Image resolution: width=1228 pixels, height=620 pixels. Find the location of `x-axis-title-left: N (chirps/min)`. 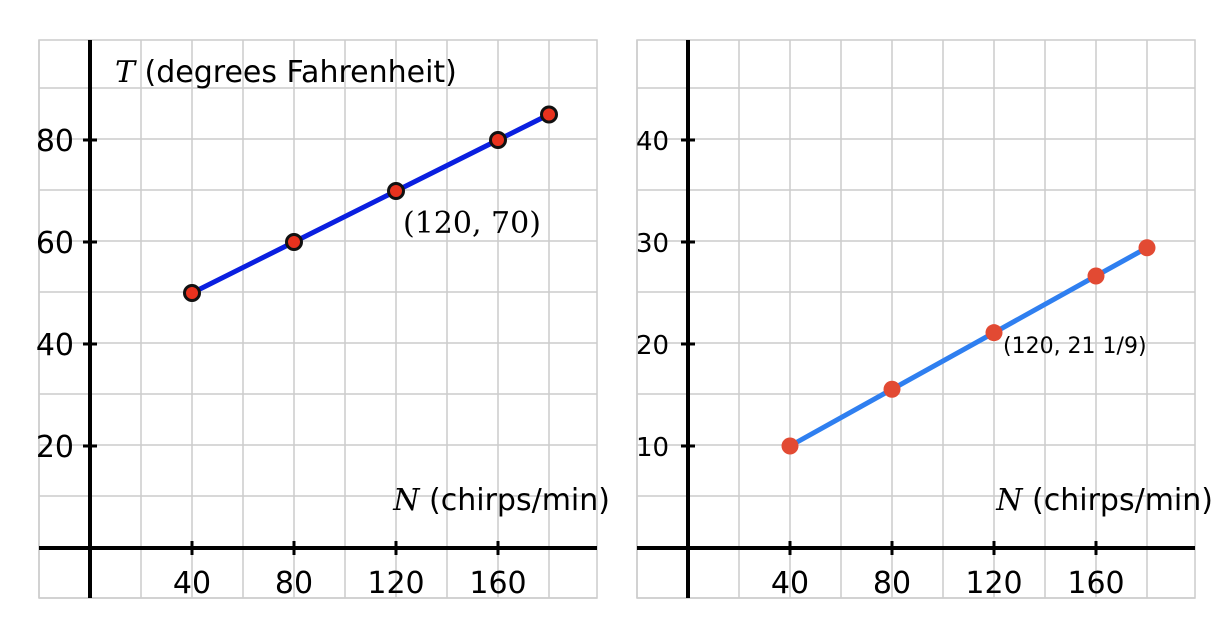

x-axis-title-left: N (chirps/min) is located at coordinates (501, 500).